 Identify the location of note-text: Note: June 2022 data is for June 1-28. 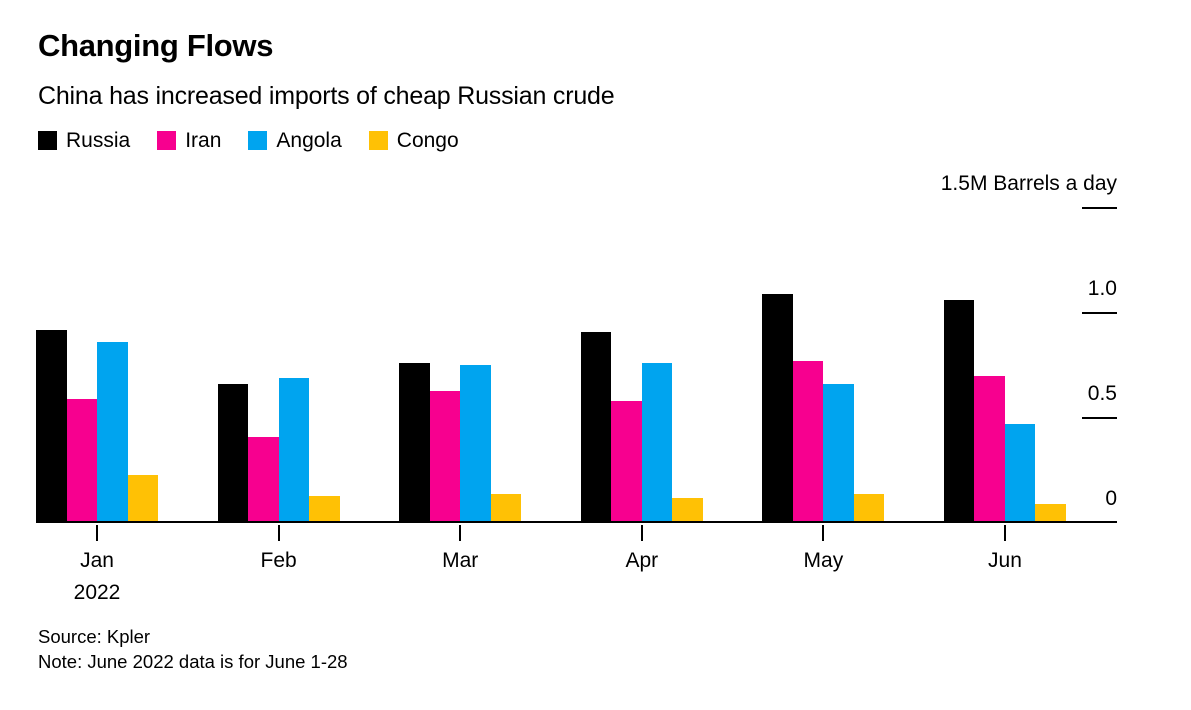
(193, 661).